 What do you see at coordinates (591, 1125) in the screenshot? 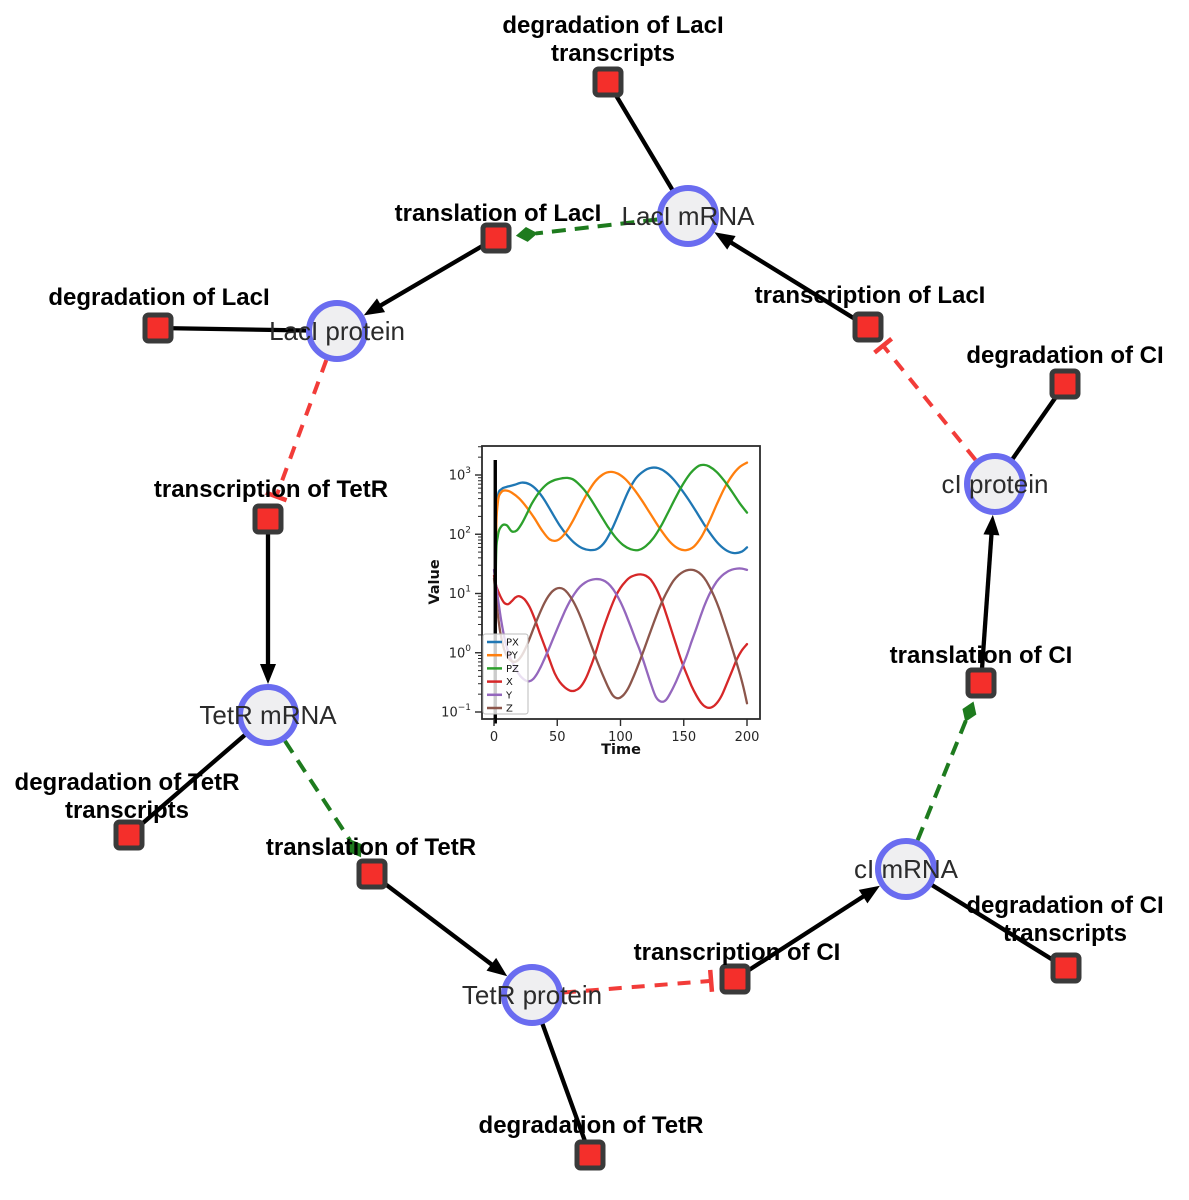
I see `reaction-label-deg-tetr: degradation of TetR` at bounding box center [591, 1125].